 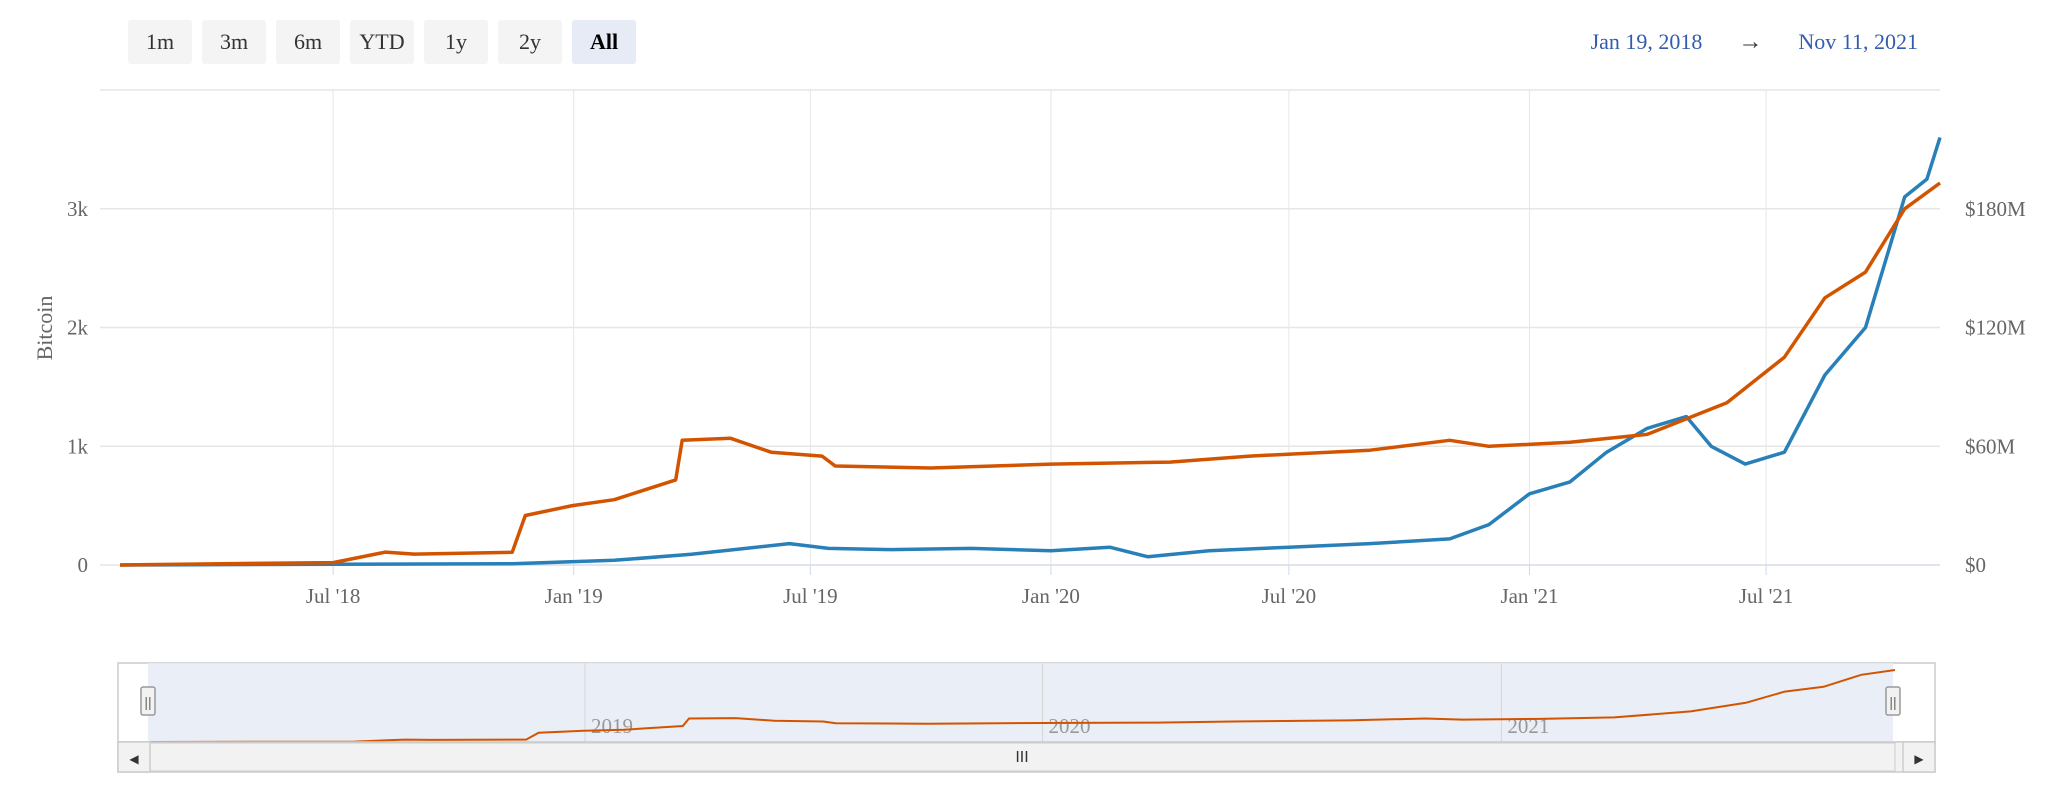 I want to click on y-left-tick-label: 2k, so click(x=78, y=328).